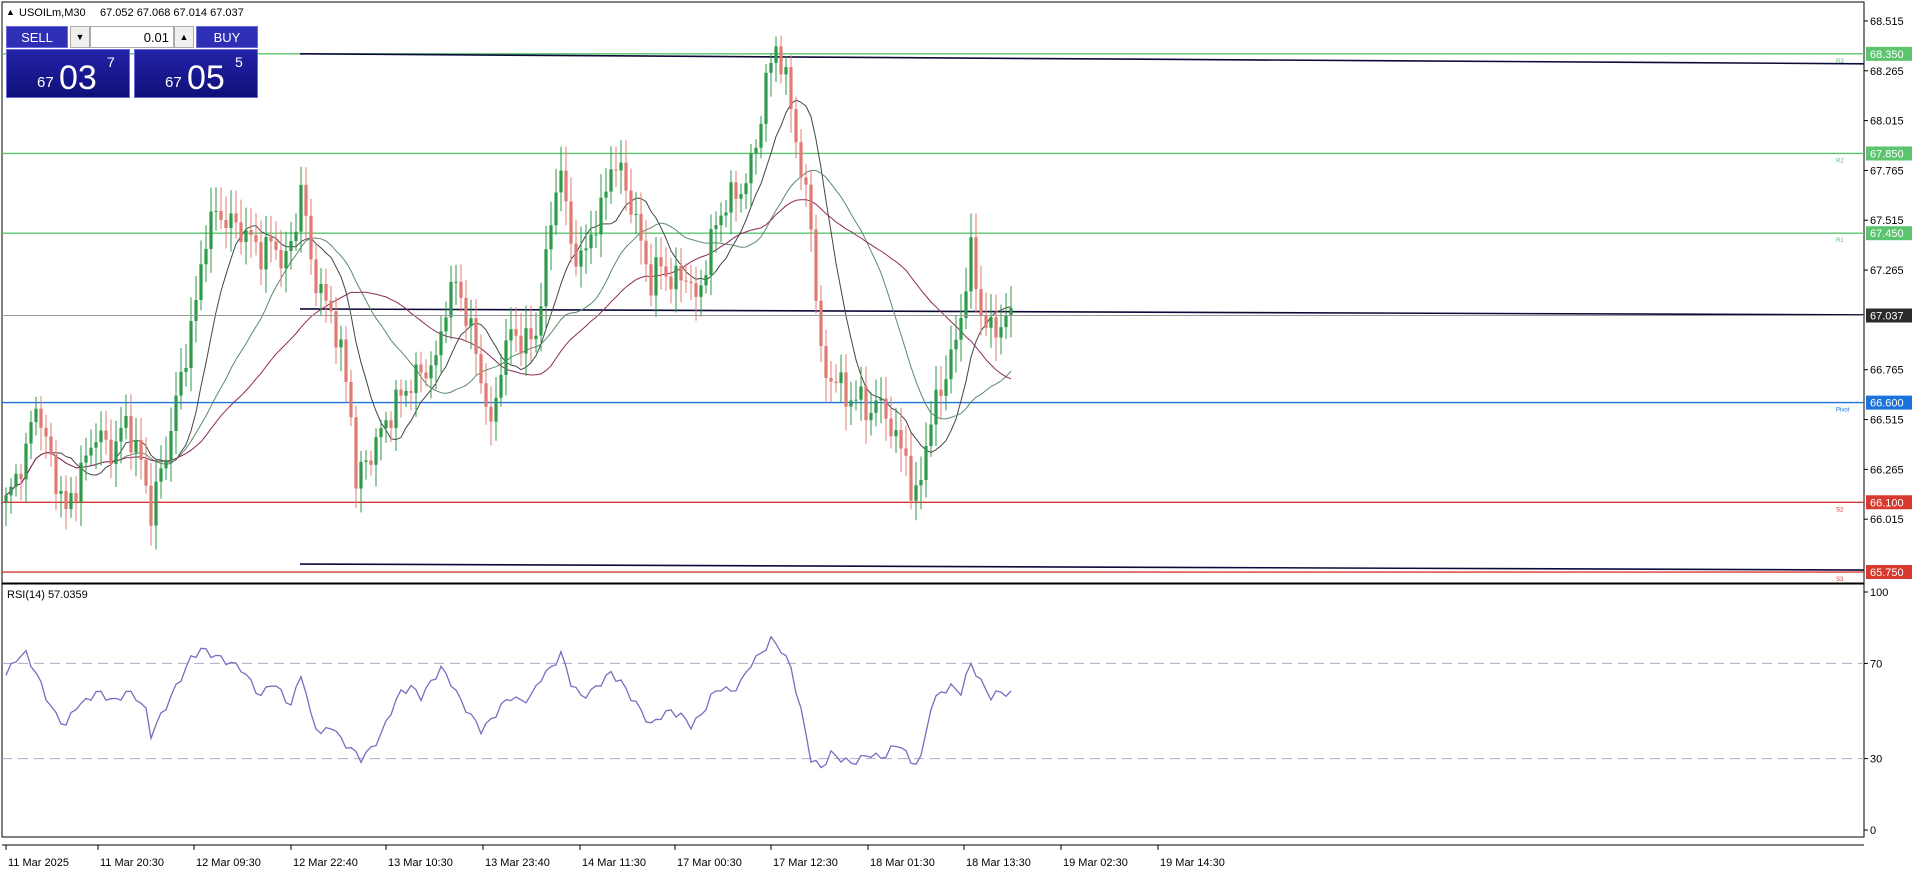 This screenshot has height=874, width=1916. I want to click on level-badge-text-s2: 66.100, so click(1887, 503).